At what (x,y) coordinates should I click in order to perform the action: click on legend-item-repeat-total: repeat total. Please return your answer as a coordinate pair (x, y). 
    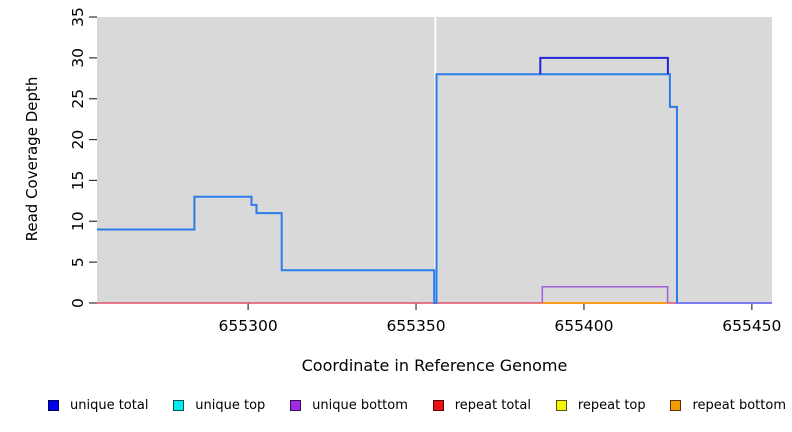
    Looking at the image, I should click on (481, 405).